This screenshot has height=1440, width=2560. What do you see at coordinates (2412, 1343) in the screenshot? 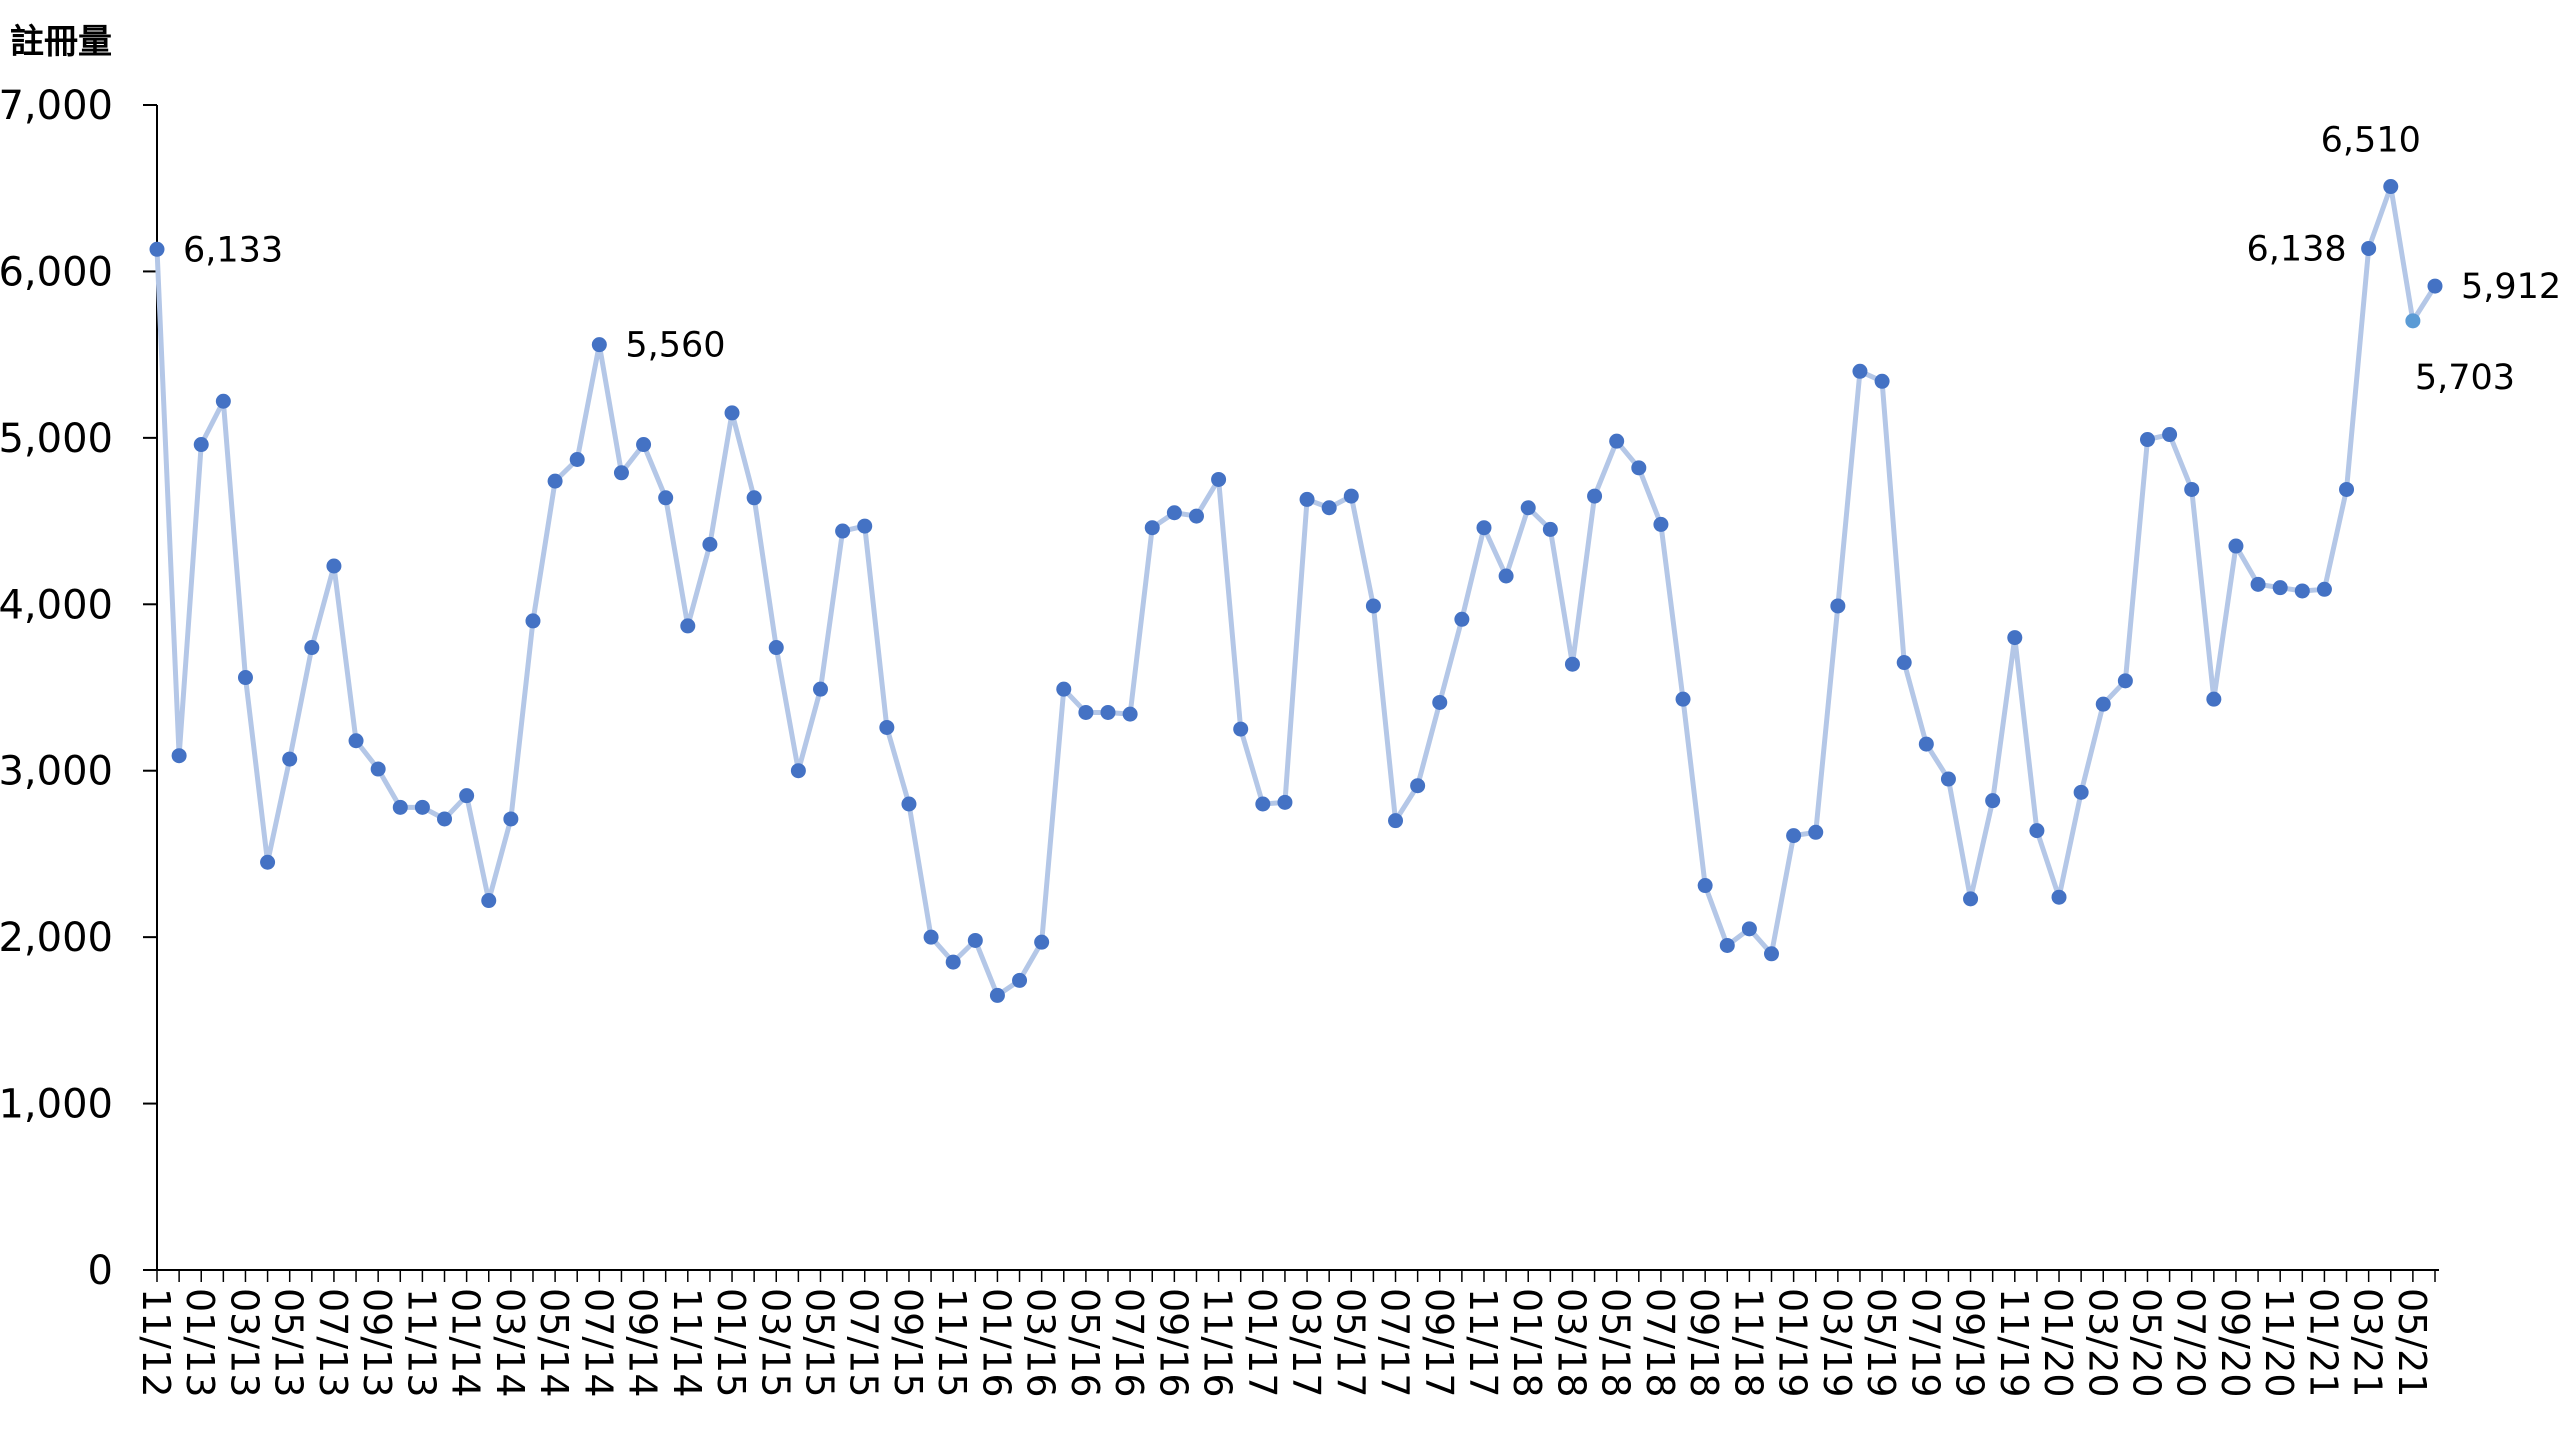
I see `x-tick-label: 05/21` at bounding box center [2412, 1343].